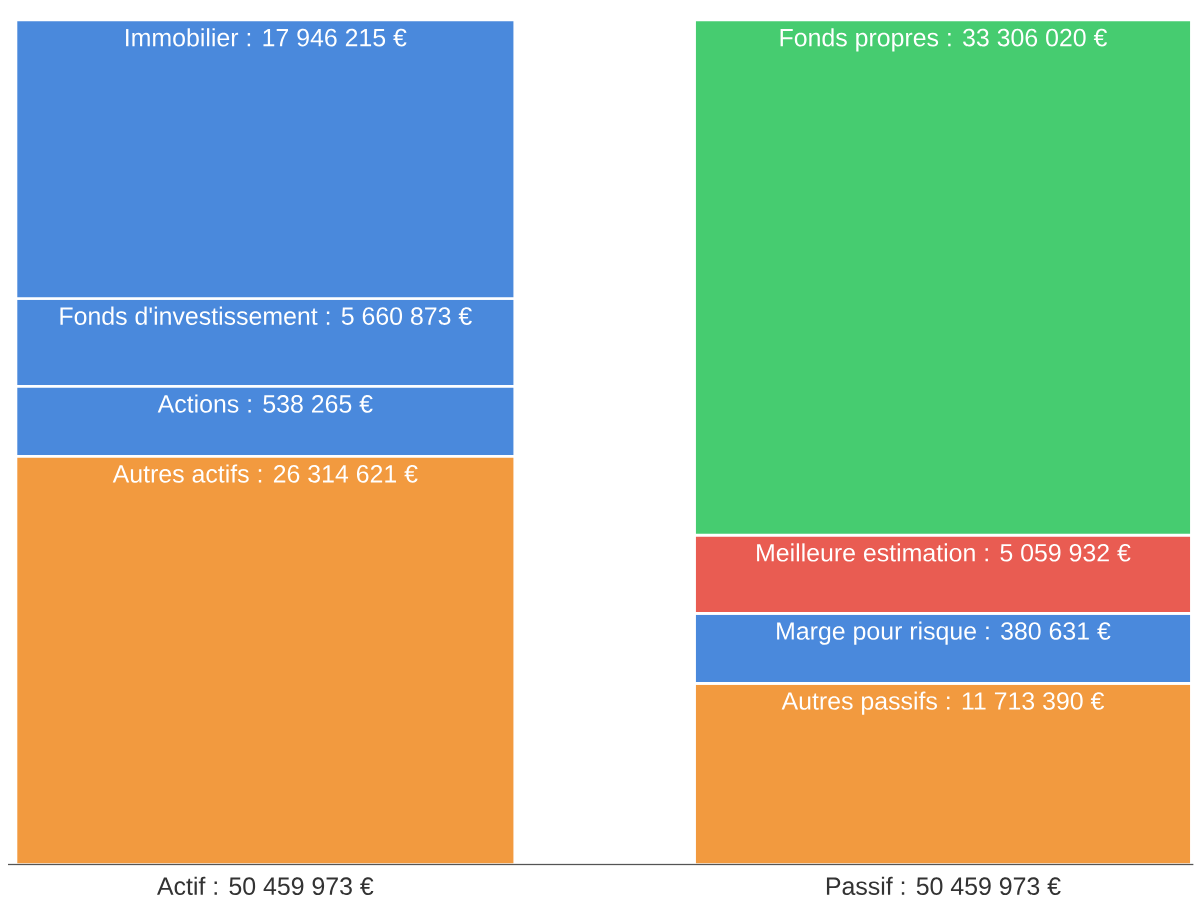  What do you see at coordinates (944, 552) in the screenshot?
I see `data-label: Meilleure estimation : 5 059 932 €` at bounding box center [944, 552].